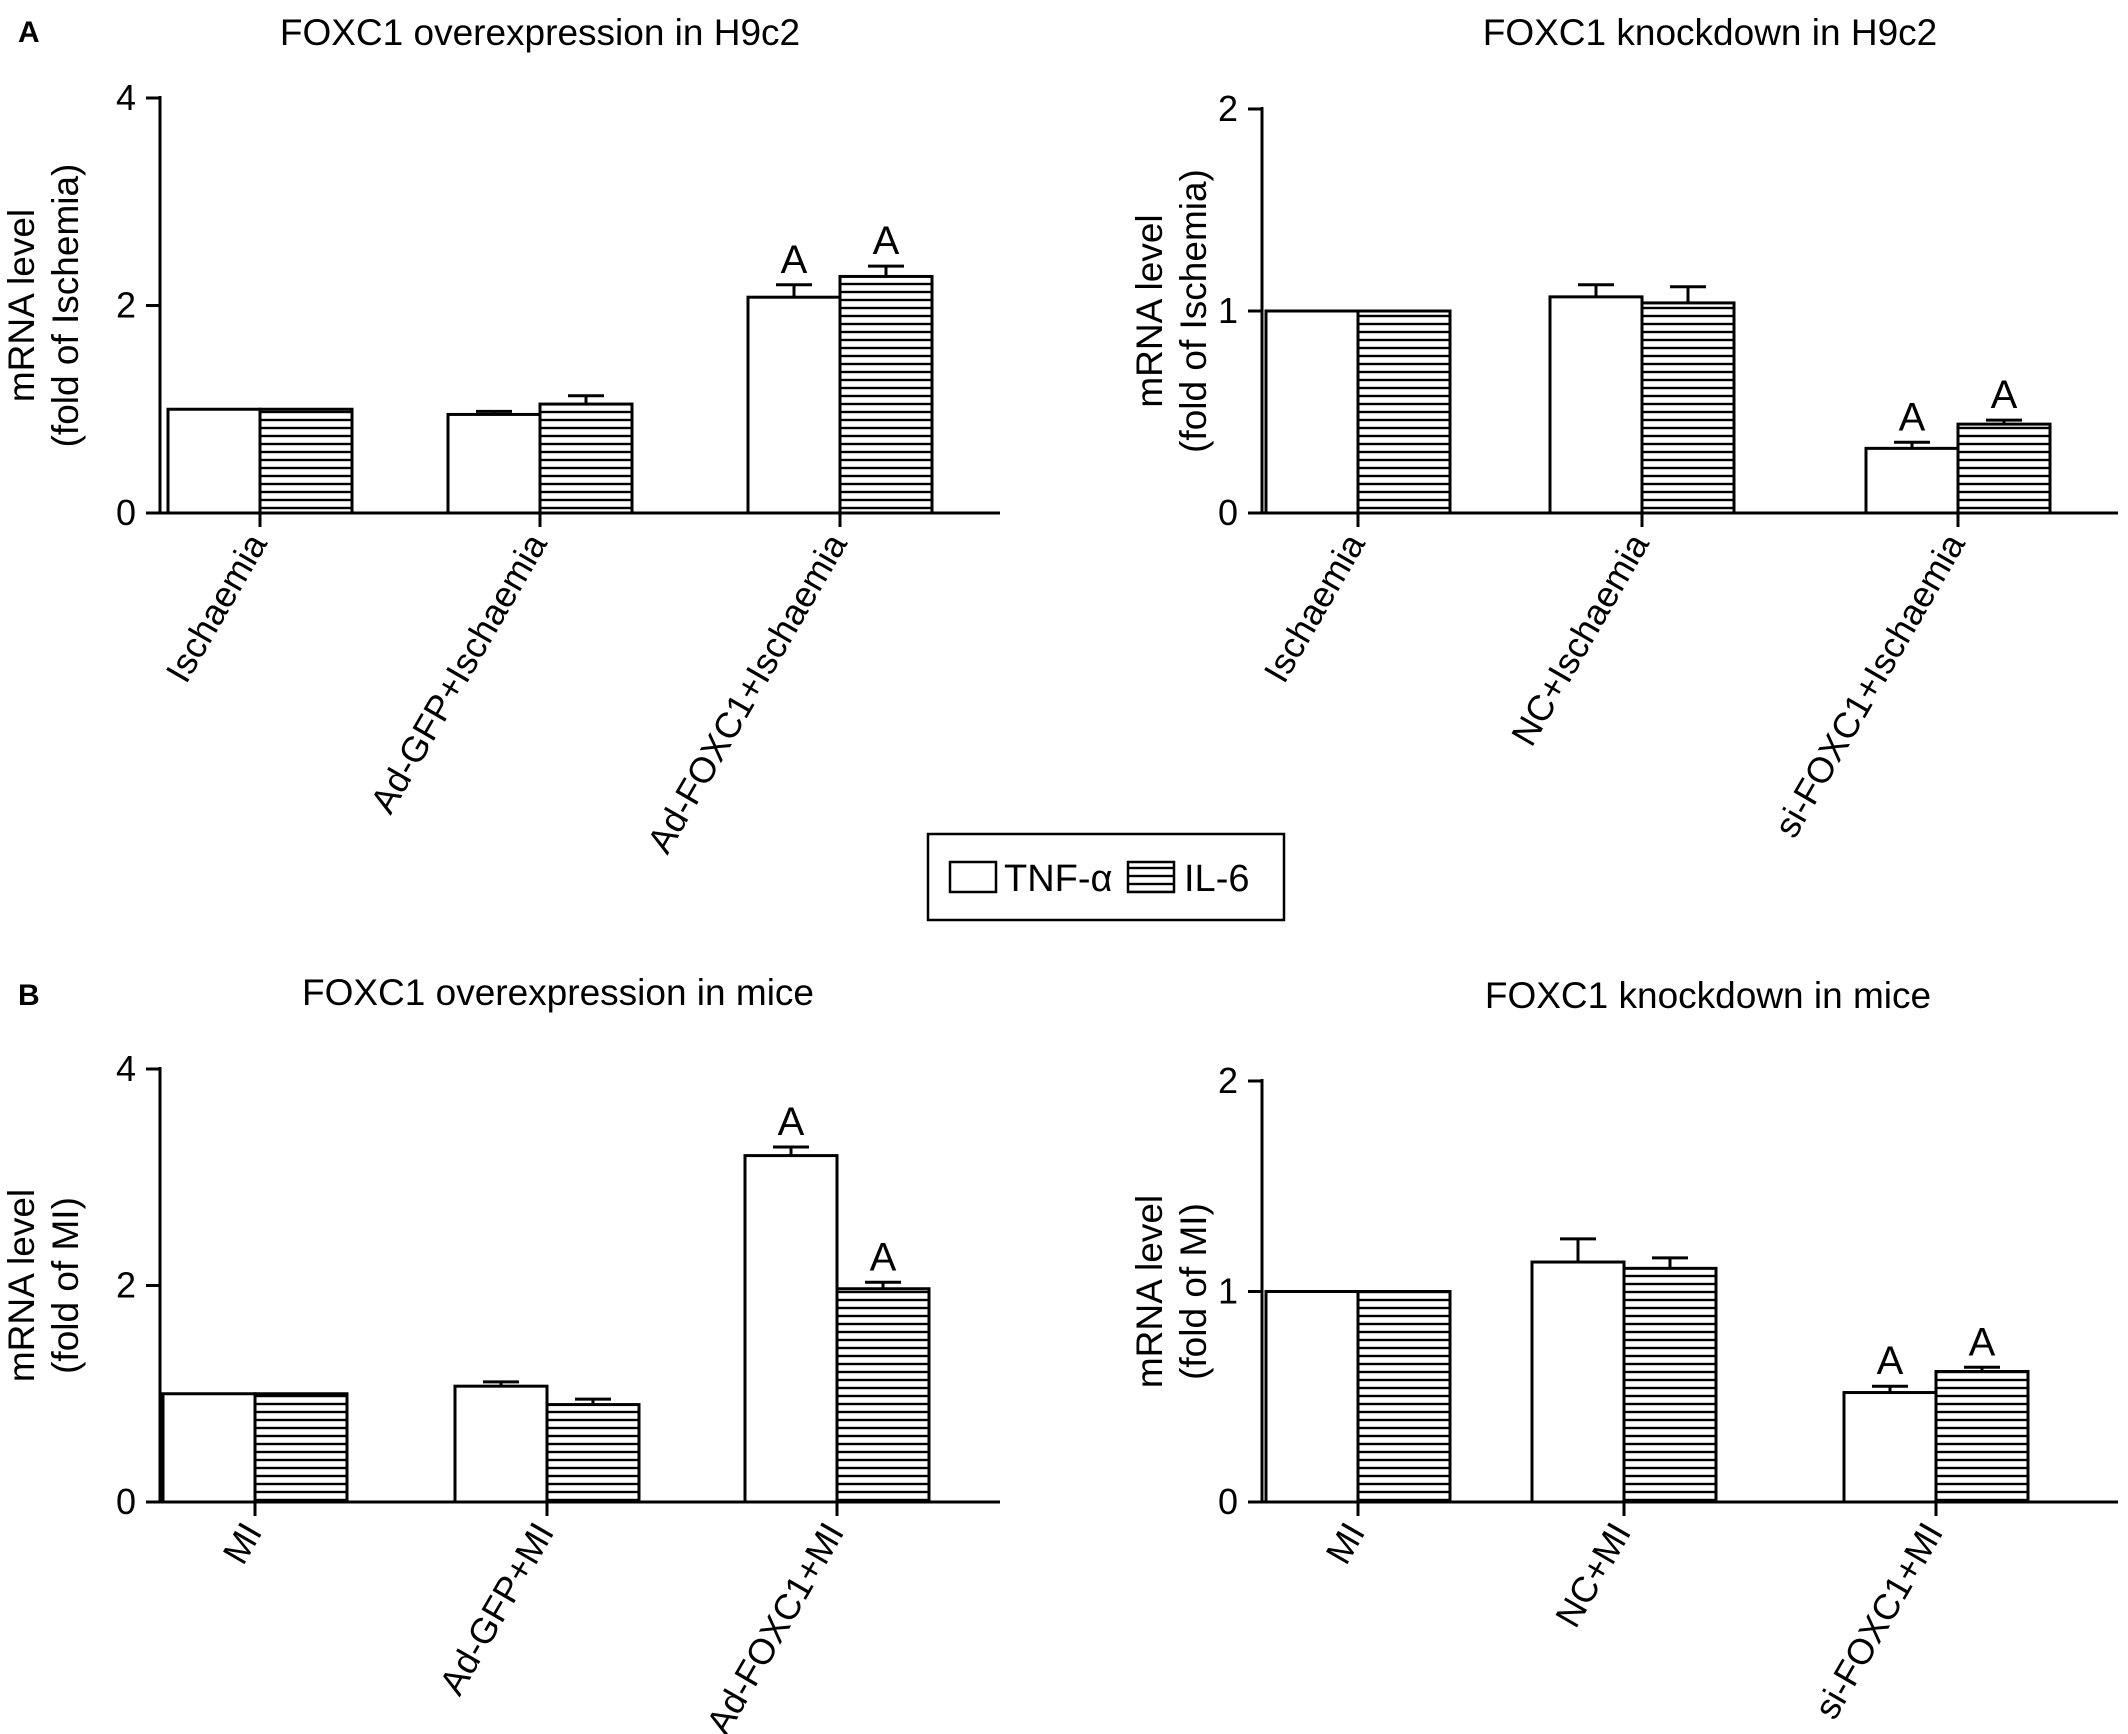 This screenshot has height=1734, width=2128. Describe the element at coordinates (29, 995) in the screenshot. I see `panel-label-b: B` at that location.